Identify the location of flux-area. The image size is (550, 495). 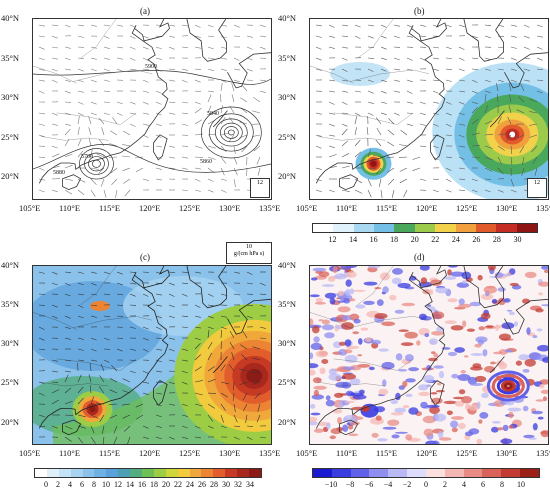
(92, 409).